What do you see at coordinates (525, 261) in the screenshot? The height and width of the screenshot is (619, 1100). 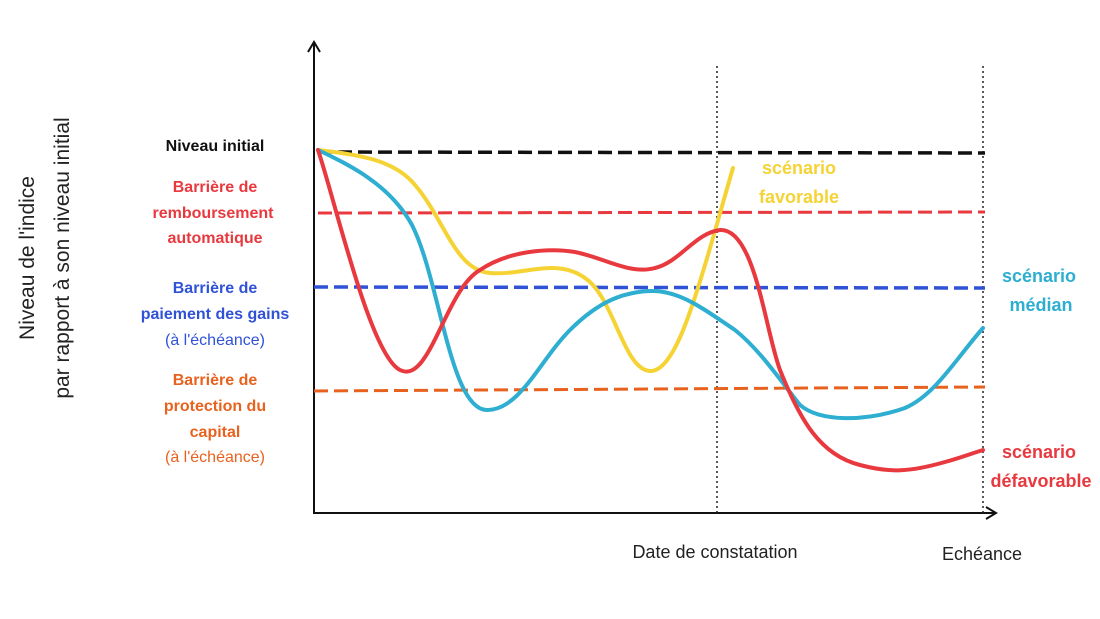 I see `favorable-scenario-curve` at bounding box center [525, 261].